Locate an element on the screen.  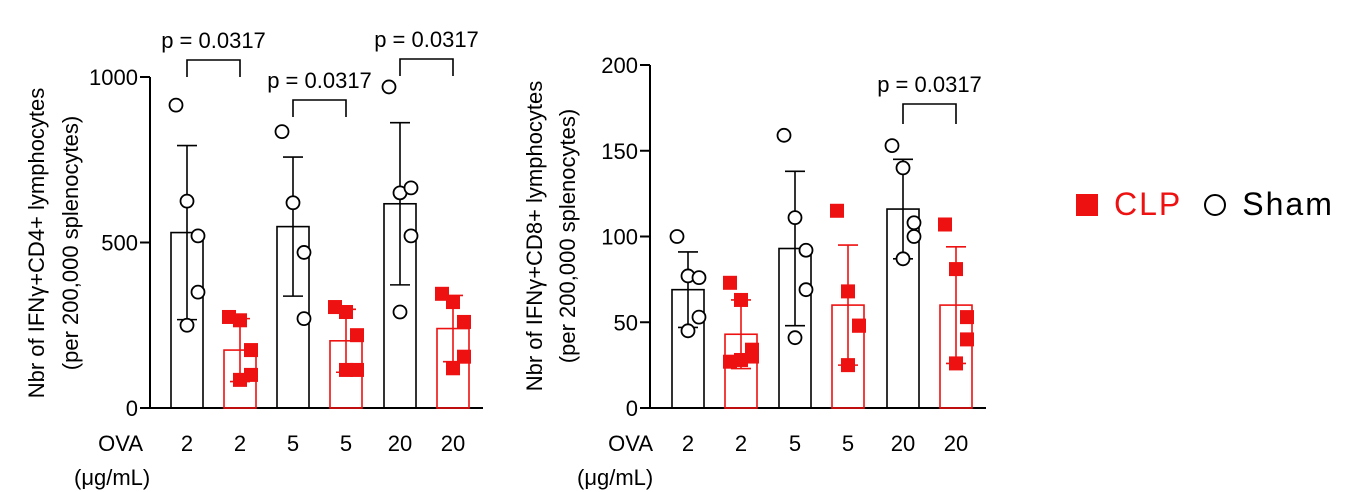
y-tick-label: 50 is located at coordinates (626, 322).